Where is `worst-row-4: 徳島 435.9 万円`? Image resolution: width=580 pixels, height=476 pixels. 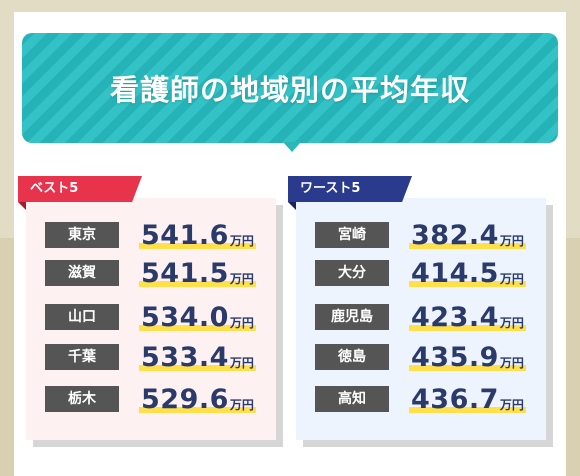
worst-row-4: 徳島 435.9 万円 is located at coordinates (420, 357).